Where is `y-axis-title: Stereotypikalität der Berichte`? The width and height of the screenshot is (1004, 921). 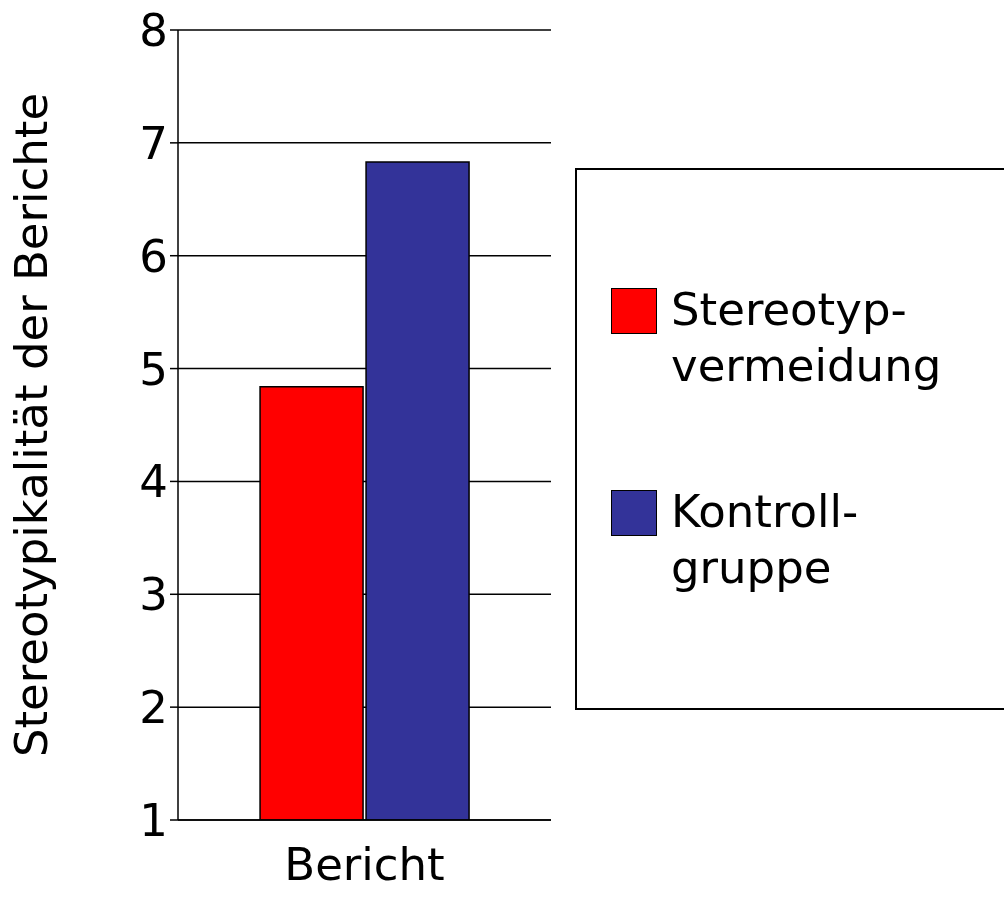
y-axis-title: Stereotypikalität der Berichte is located at coordinates (31, 425).